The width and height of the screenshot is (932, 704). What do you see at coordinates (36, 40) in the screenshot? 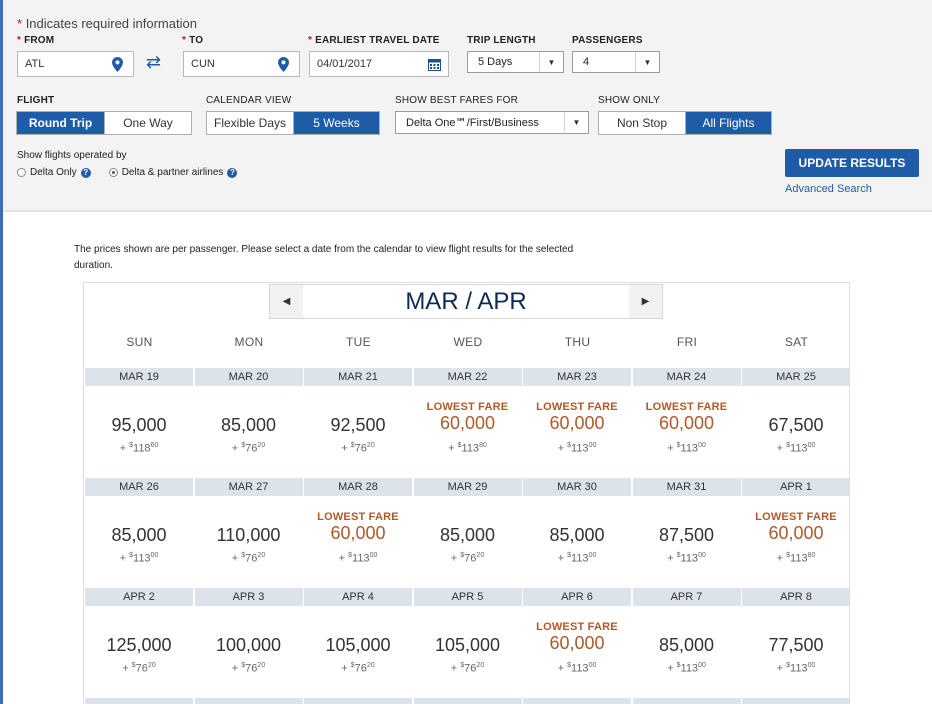
I see `from-label: * FROM` at bounding box center [36, 40].